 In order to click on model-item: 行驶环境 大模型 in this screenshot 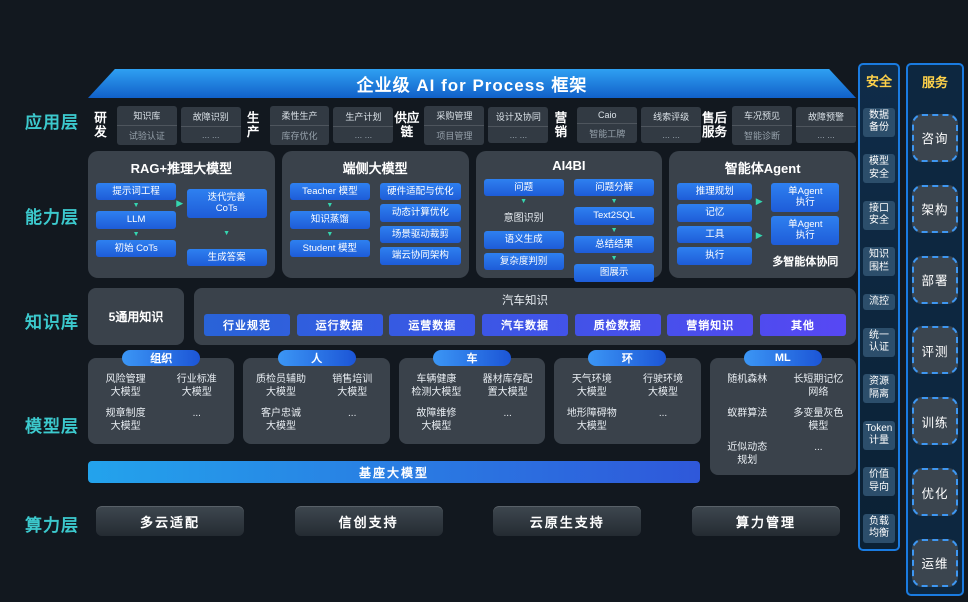, I will do `click(663, 386)`.